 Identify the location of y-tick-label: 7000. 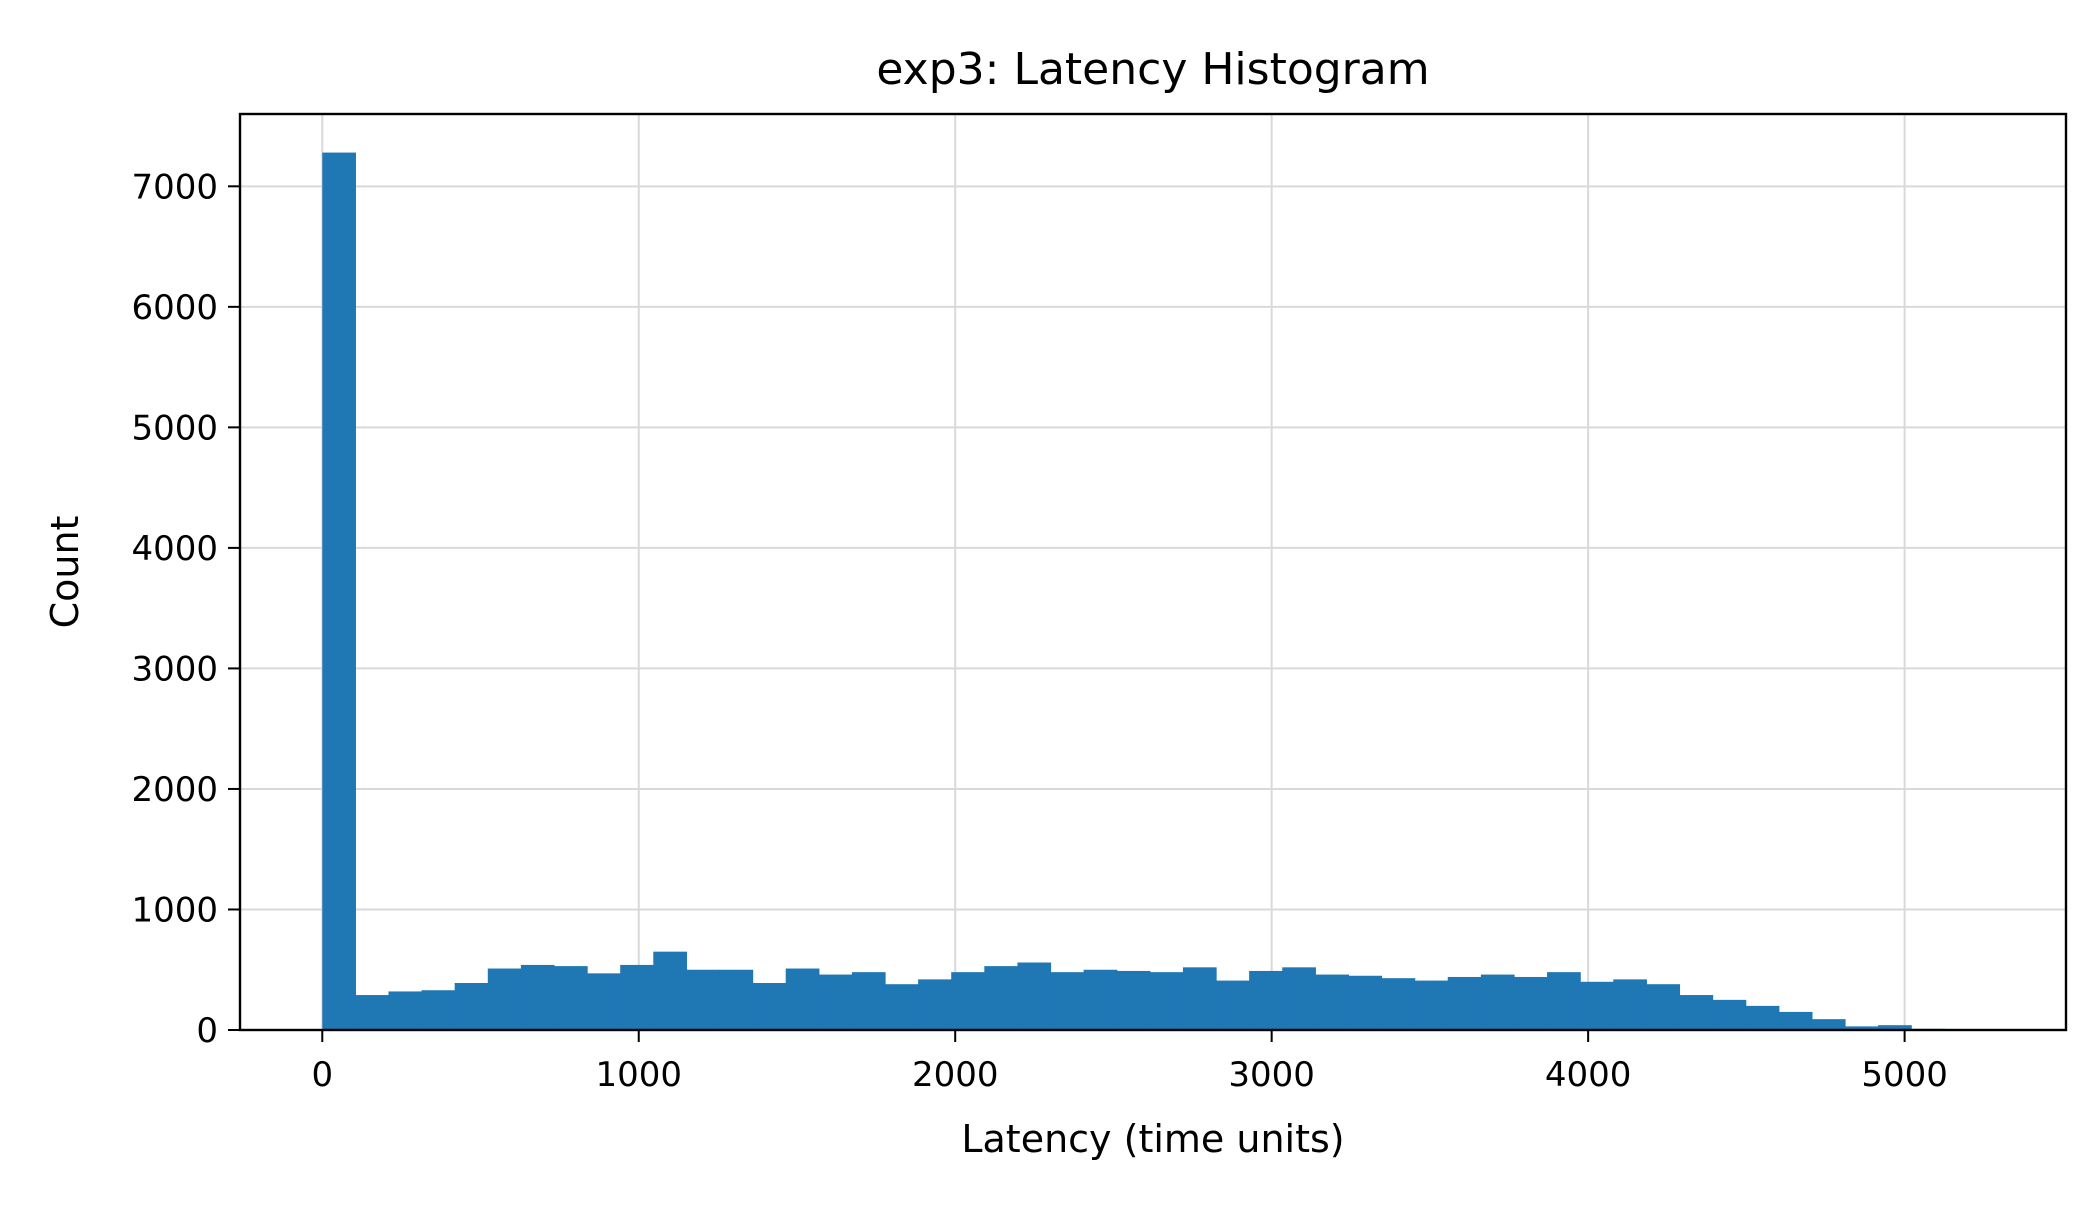
(174, 187).